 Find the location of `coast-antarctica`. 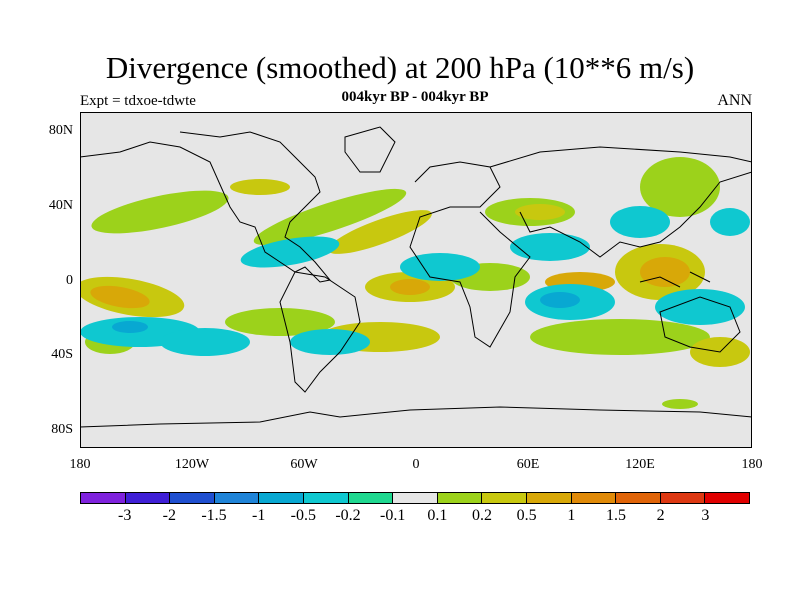

coast-antarctica is located at coordinates (416, 417).